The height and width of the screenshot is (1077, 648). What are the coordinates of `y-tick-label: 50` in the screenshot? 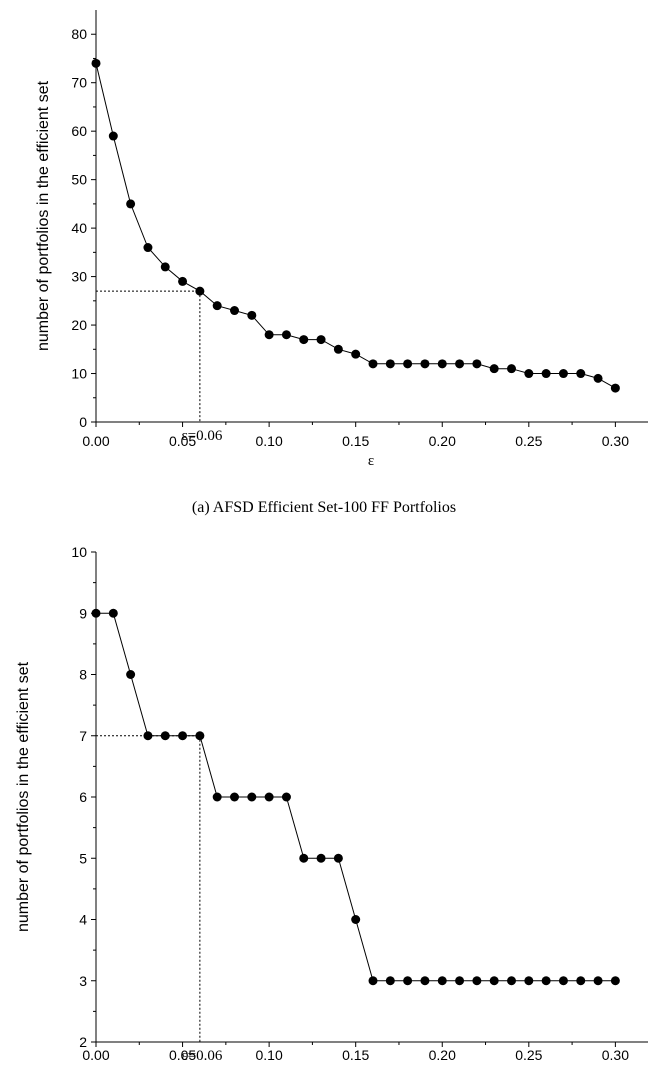 It's located at (79, 180).